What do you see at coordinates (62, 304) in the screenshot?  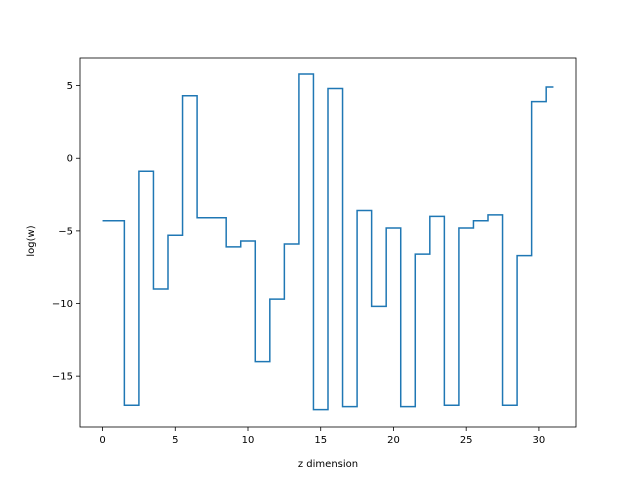 I see `y-tick-label: −10` at bounding box center [62, 304].